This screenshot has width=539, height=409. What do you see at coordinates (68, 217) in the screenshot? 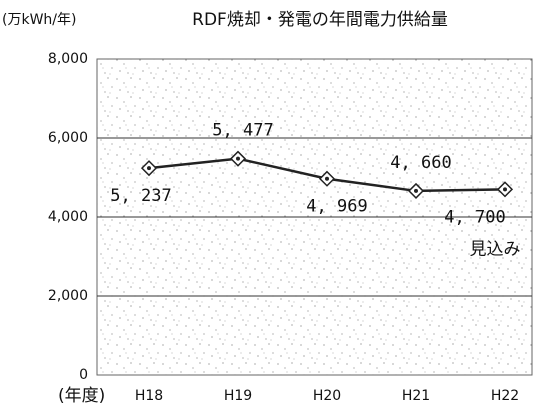
I see `y-tick-label: 4,000` at bounding box center [68, 217].